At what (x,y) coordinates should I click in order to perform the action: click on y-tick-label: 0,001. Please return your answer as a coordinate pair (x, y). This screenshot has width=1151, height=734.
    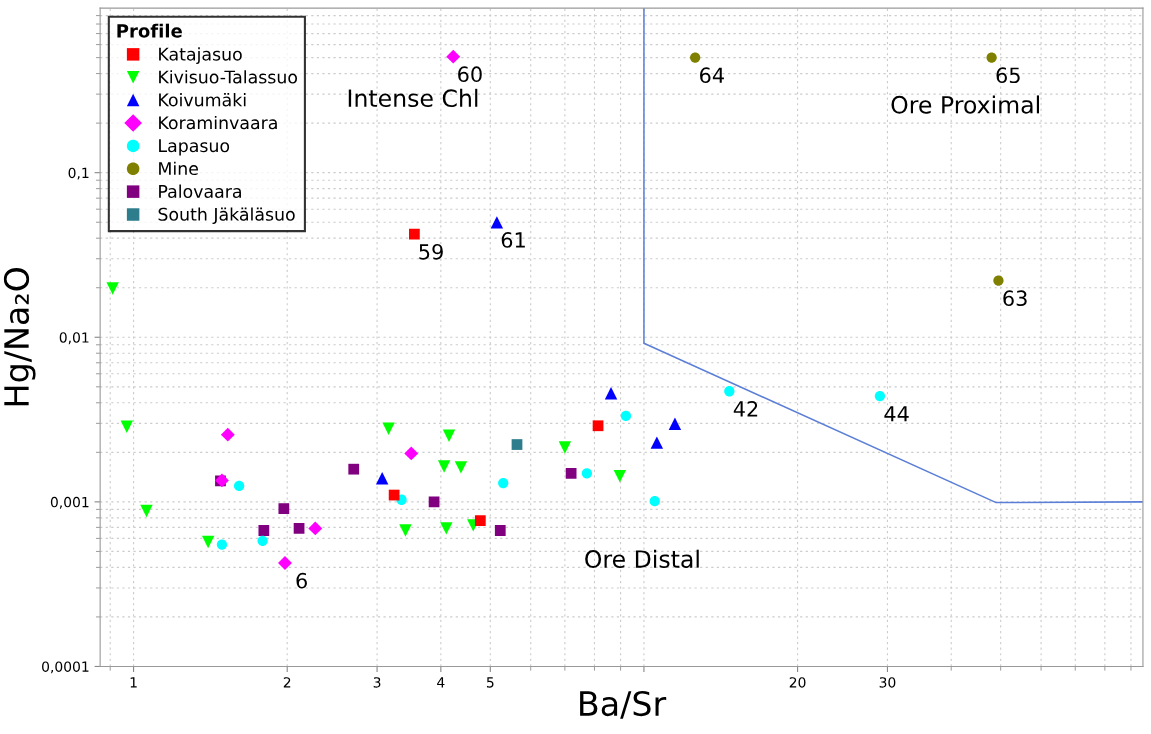
    Looking at the image, I should click on (69, 502).